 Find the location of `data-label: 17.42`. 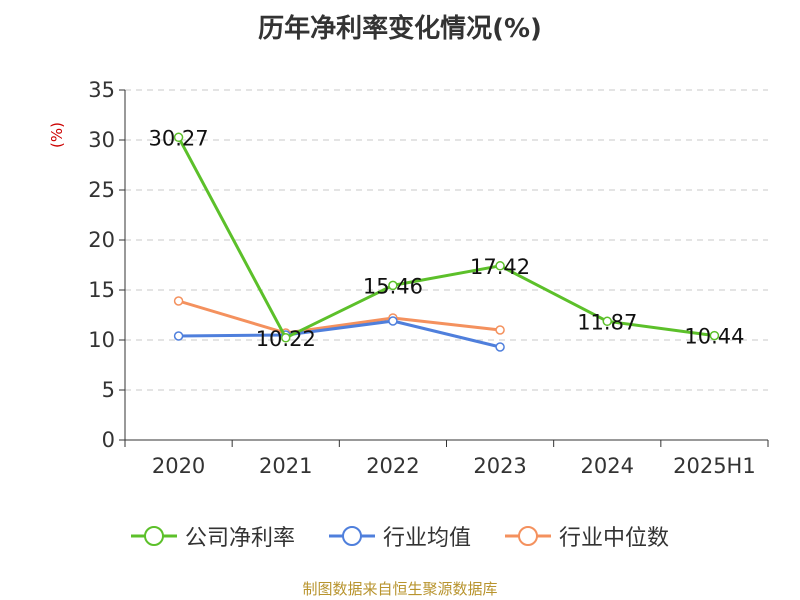

data-label: 17.42 is located at coordinates (500, 267).